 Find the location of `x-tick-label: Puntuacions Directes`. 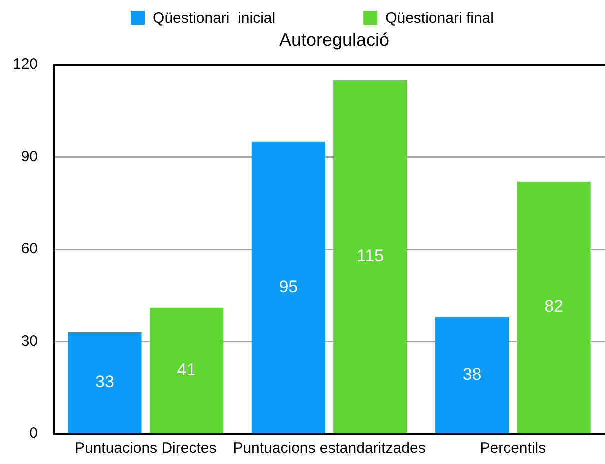

x-tick-label: Puntuacions Directes is located at coordinates (145, 449).